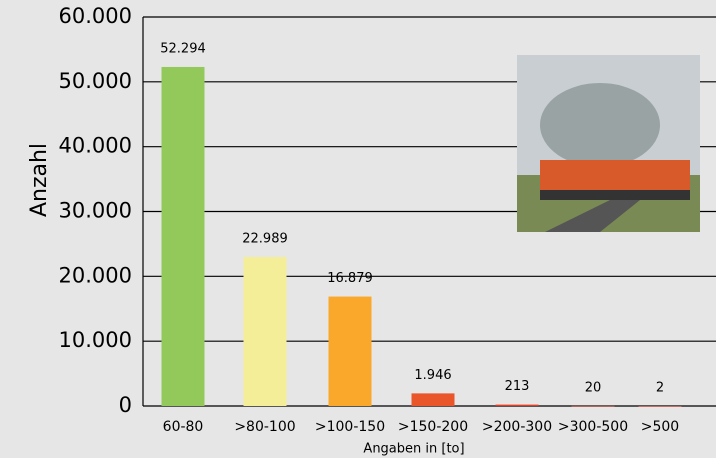 Image resolution: width=716 pixels, height=458 pixels. What do you see at coordinates (517, 427) in the screenshot?
I see `x-tick-label: >200-300` at bounding box center [517, 427].